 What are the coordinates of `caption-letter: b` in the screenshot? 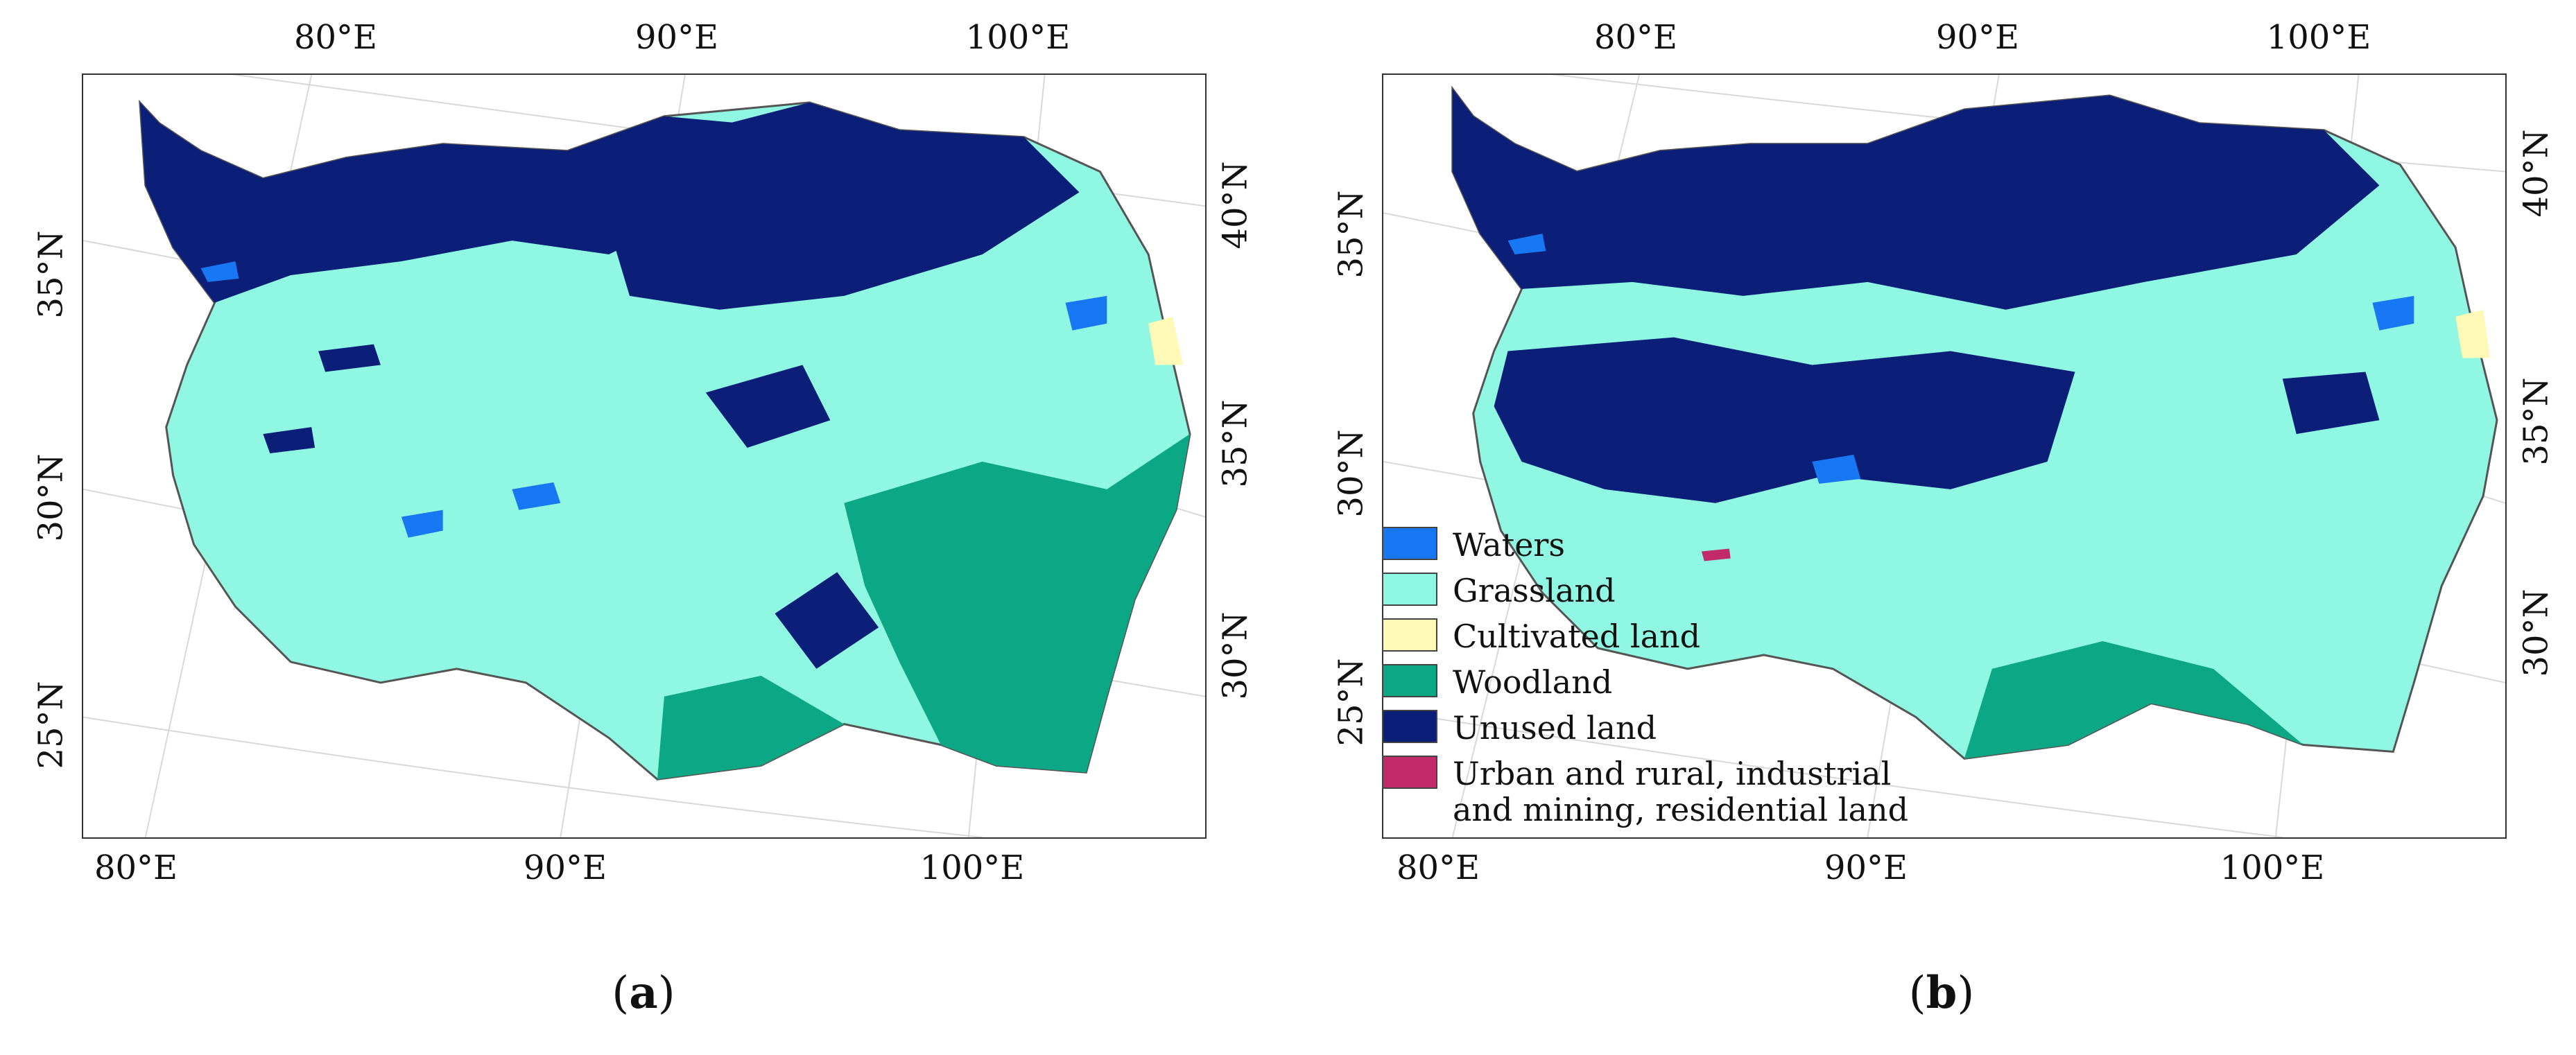 It's located at (1941, 993).